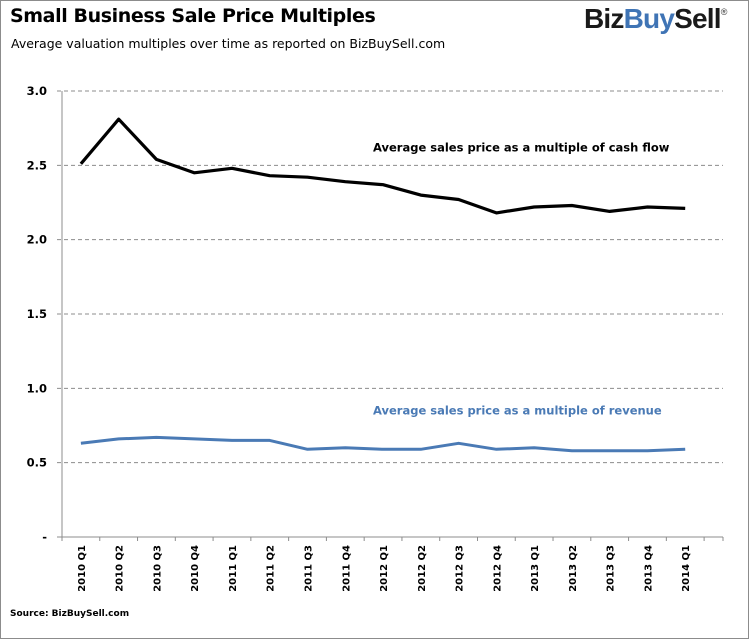 Image resolution: width=749 pixels, height=639 pixels. What do you see at coordinates (686, 568) in the screenshot?
I see `x-tick-label: 2014 Q1` at bounding box center [686, 568].